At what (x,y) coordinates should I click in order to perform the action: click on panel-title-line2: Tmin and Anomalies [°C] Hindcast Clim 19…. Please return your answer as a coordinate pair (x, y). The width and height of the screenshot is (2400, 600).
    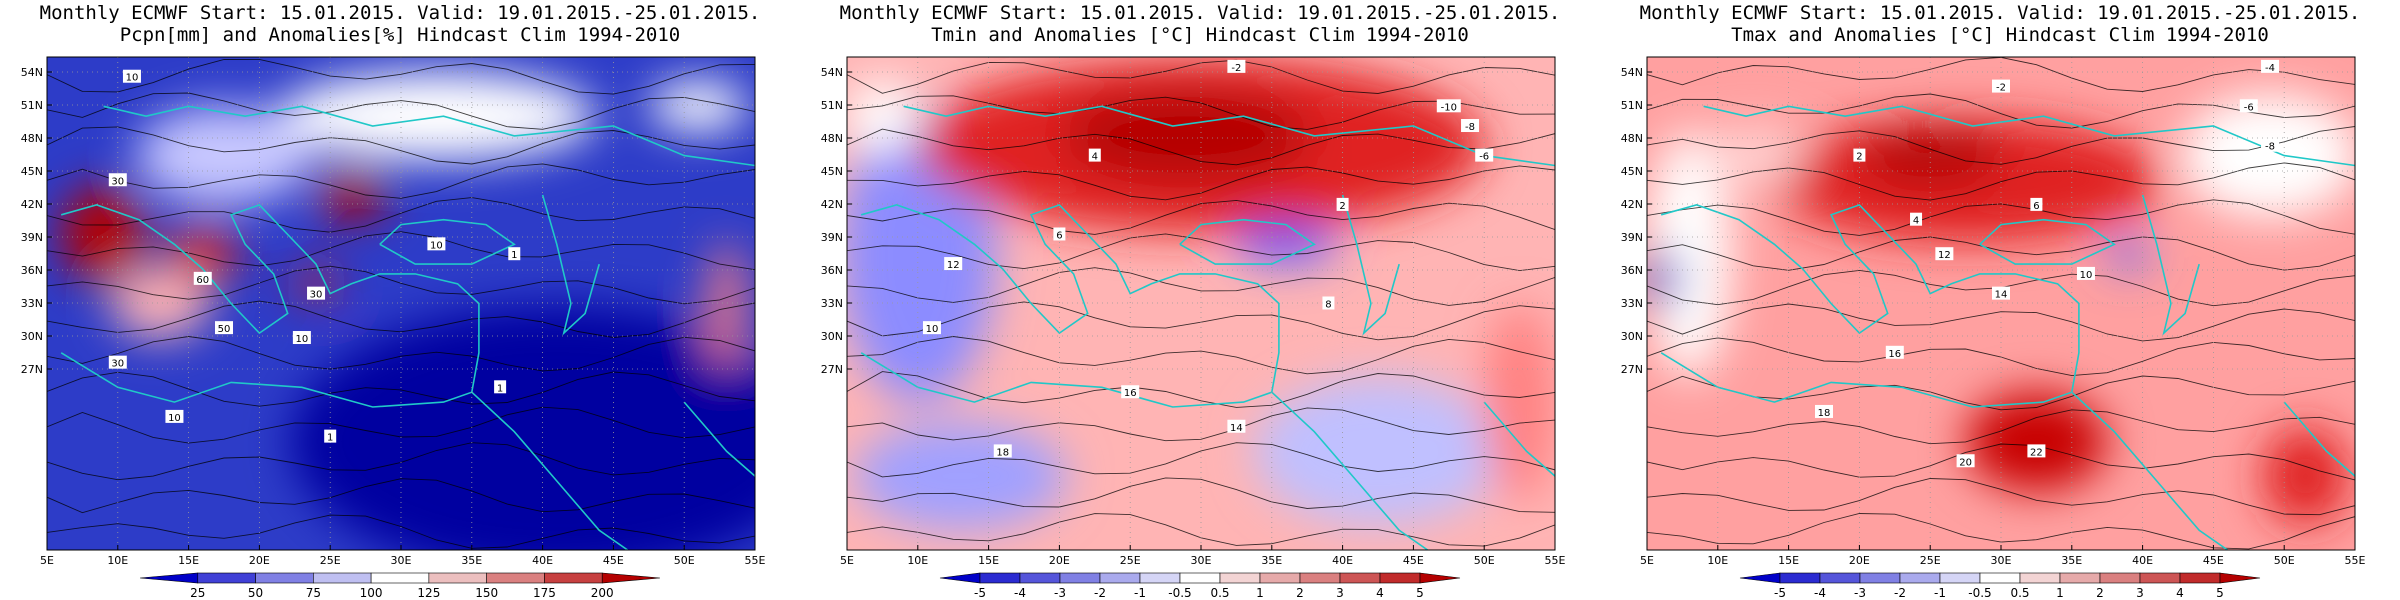
    Looking at the image, I should click on (1200, 35).